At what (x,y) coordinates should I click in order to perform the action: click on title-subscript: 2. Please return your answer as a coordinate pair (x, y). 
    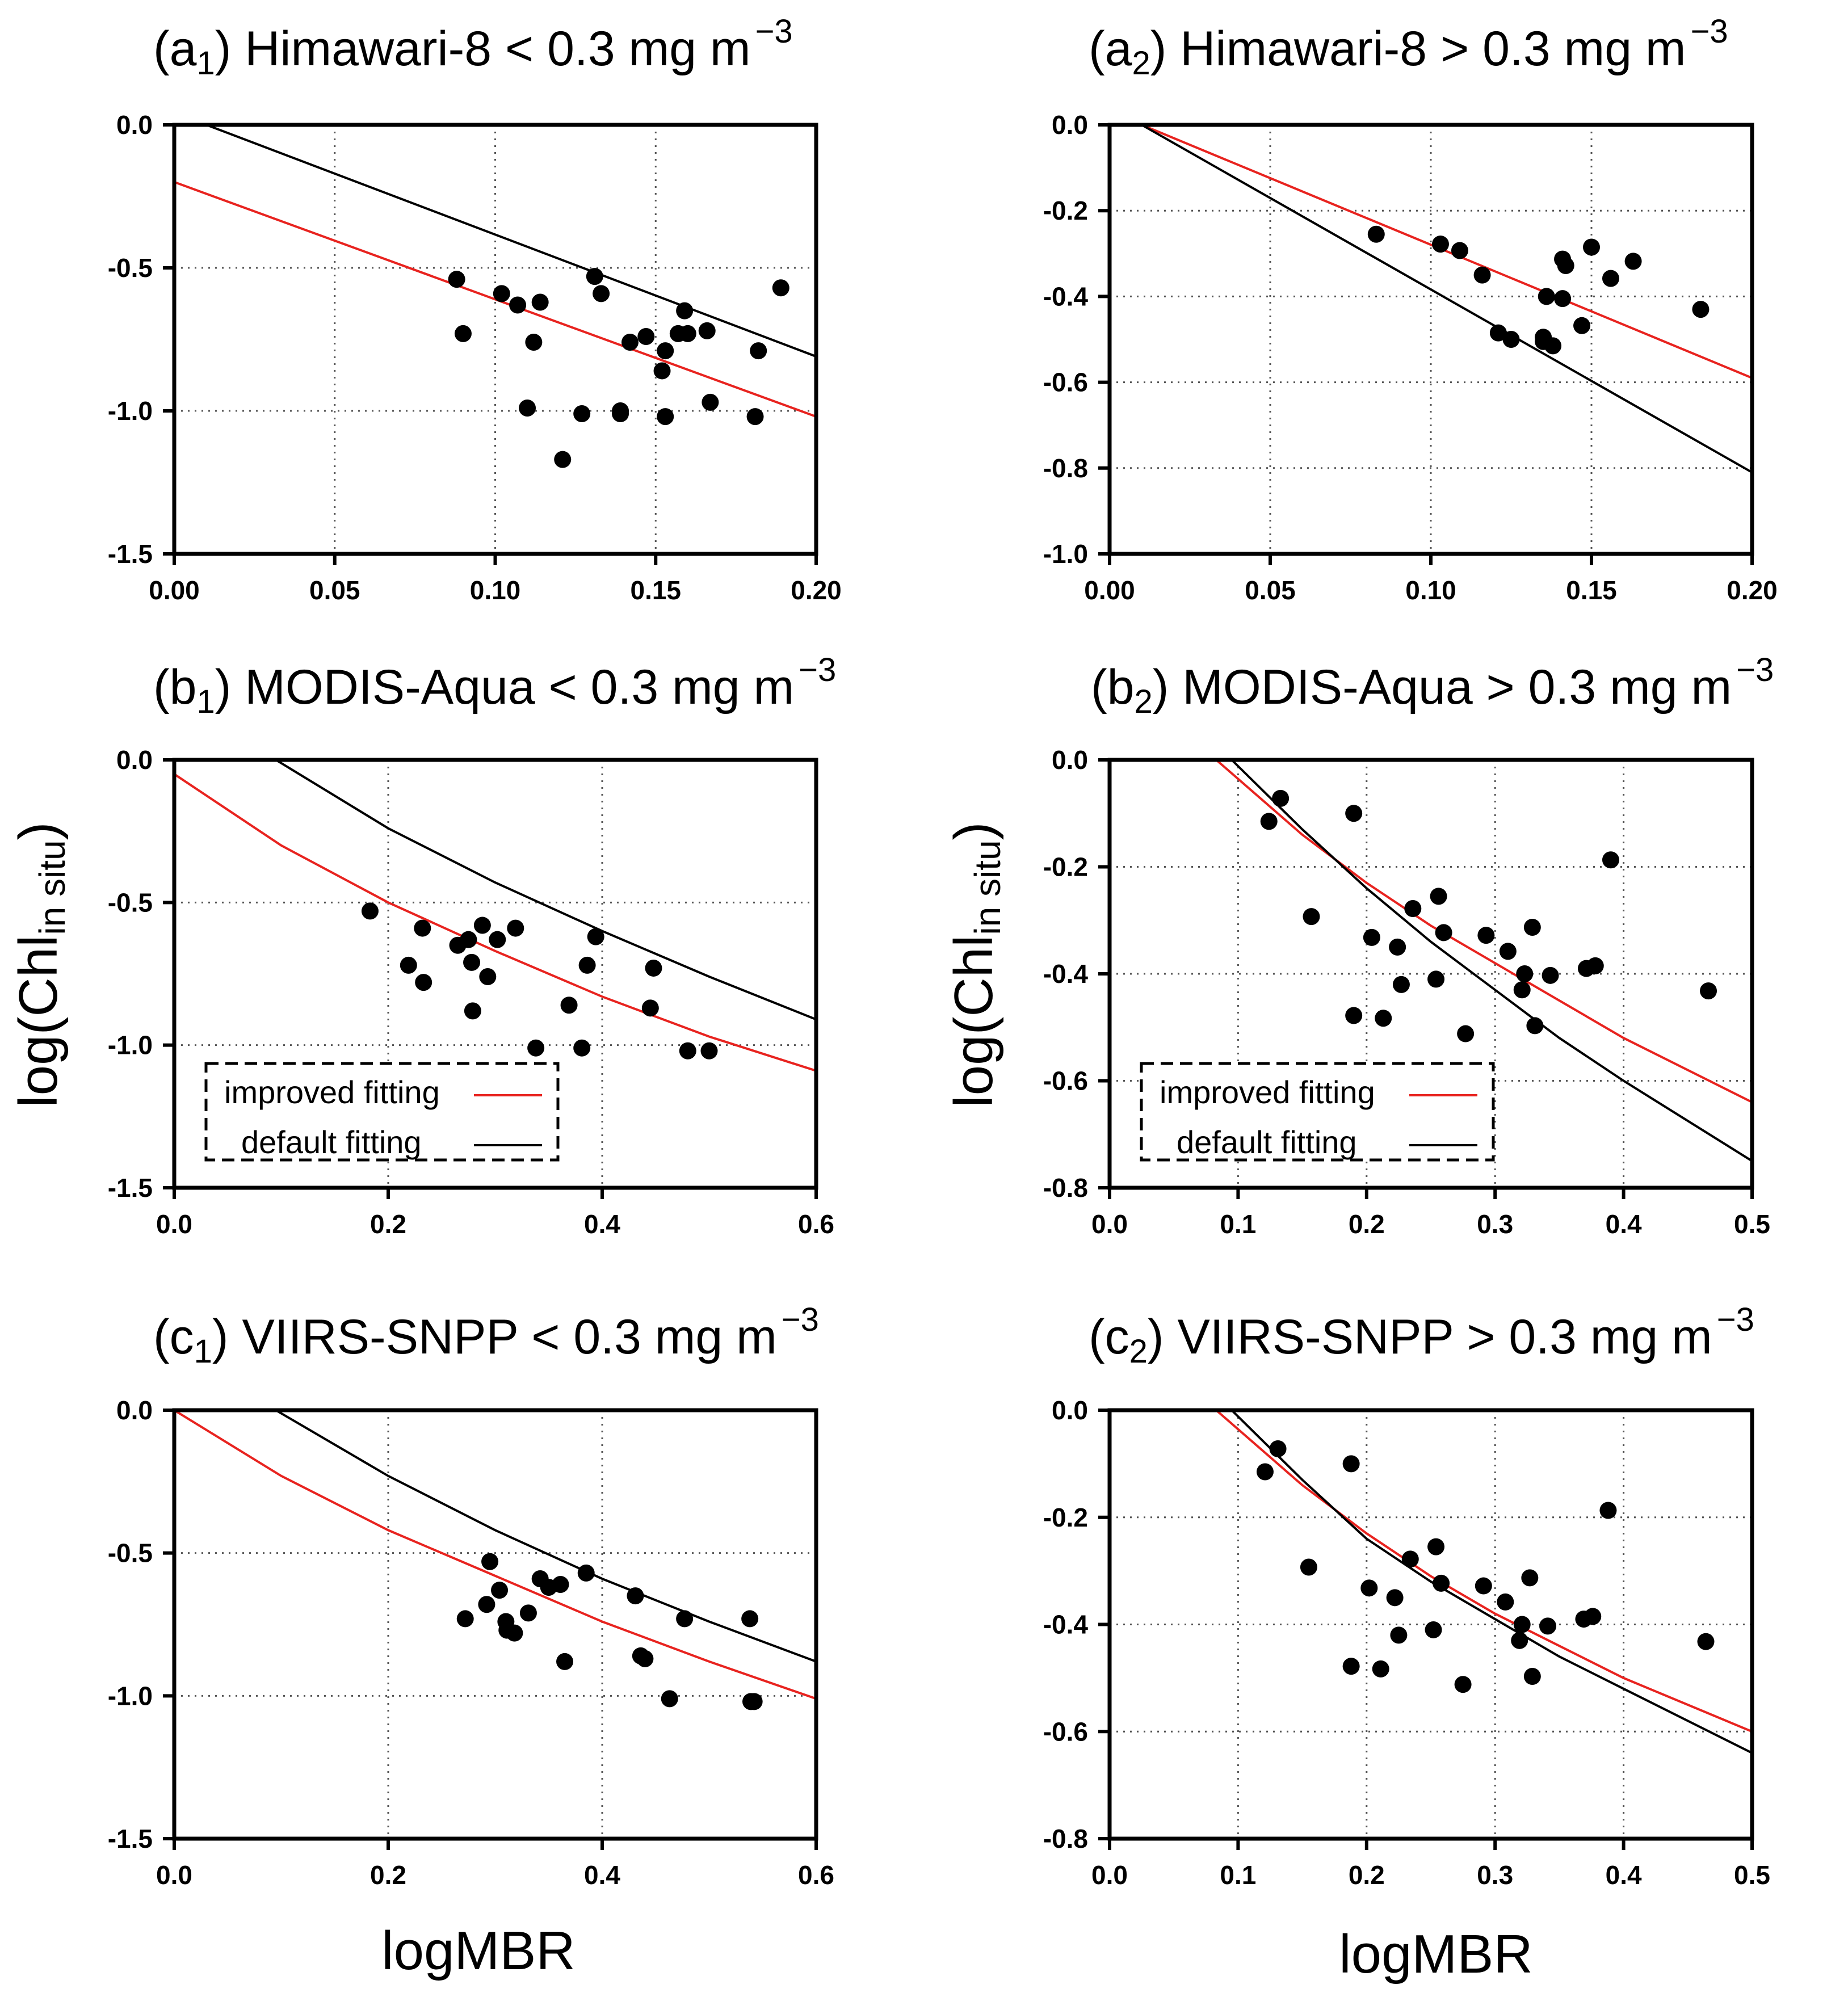
    Looking at the image, I should click on (1138, 1352).